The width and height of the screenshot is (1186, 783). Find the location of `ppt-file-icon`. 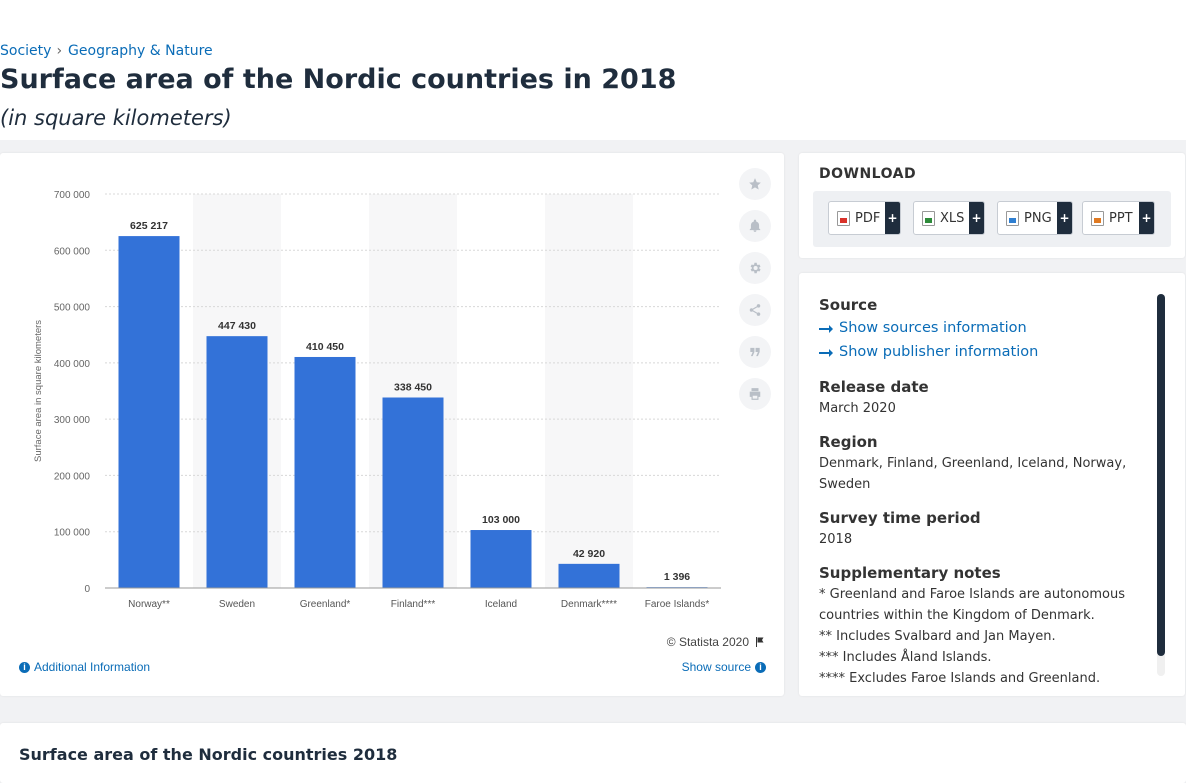

ppt-file-icon is located at coordinates (1097, 218).